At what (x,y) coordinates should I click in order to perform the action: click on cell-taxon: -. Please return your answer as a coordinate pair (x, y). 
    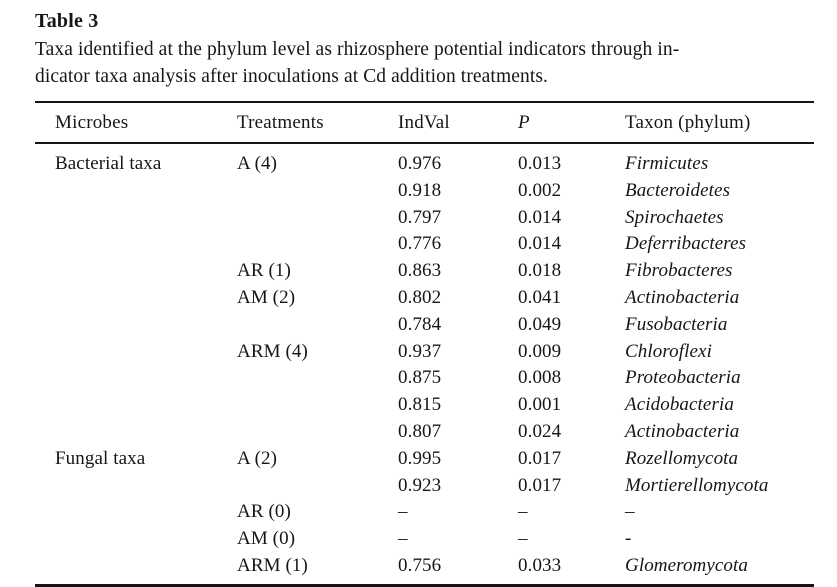
    Looking at the image, I should click on (628, 539).